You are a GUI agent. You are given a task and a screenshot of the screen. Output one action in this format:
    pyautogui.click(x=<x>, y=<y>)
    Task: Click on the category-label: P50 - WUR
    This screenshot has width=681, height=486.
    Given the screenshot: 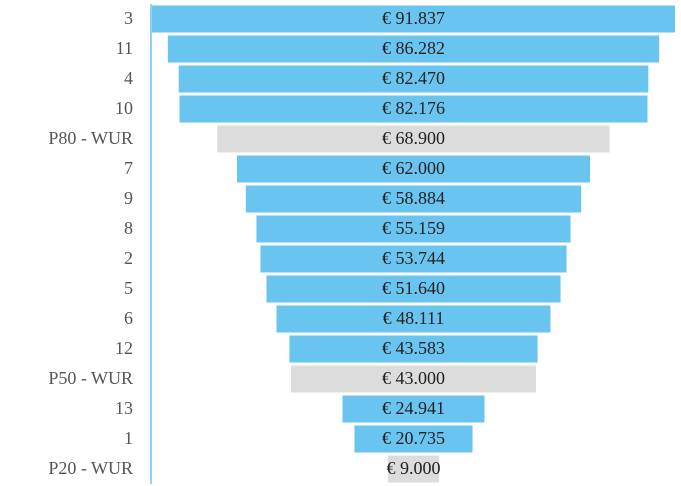 What is the action you would take?
    pyautogui.click(x=90, y=378)
    